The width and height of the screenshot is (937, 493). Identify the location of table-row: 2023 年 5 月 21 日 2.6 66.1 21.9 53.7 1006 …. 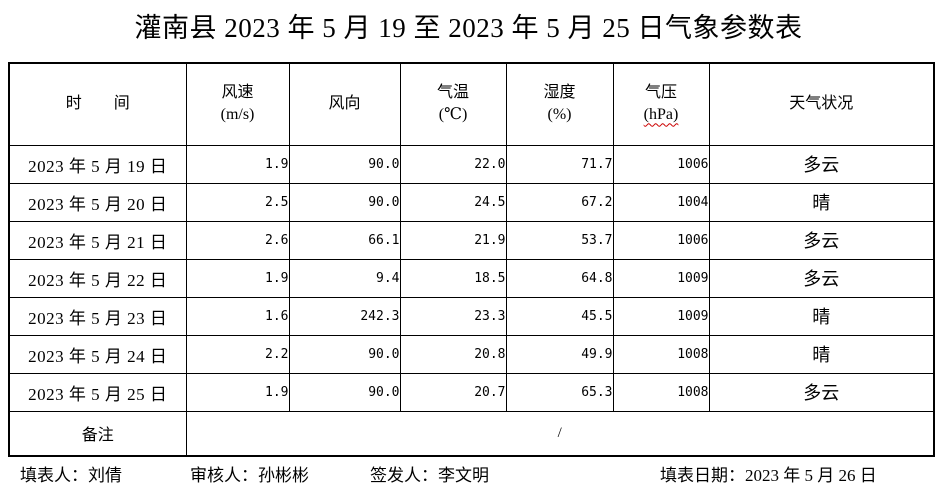
(471, 240).